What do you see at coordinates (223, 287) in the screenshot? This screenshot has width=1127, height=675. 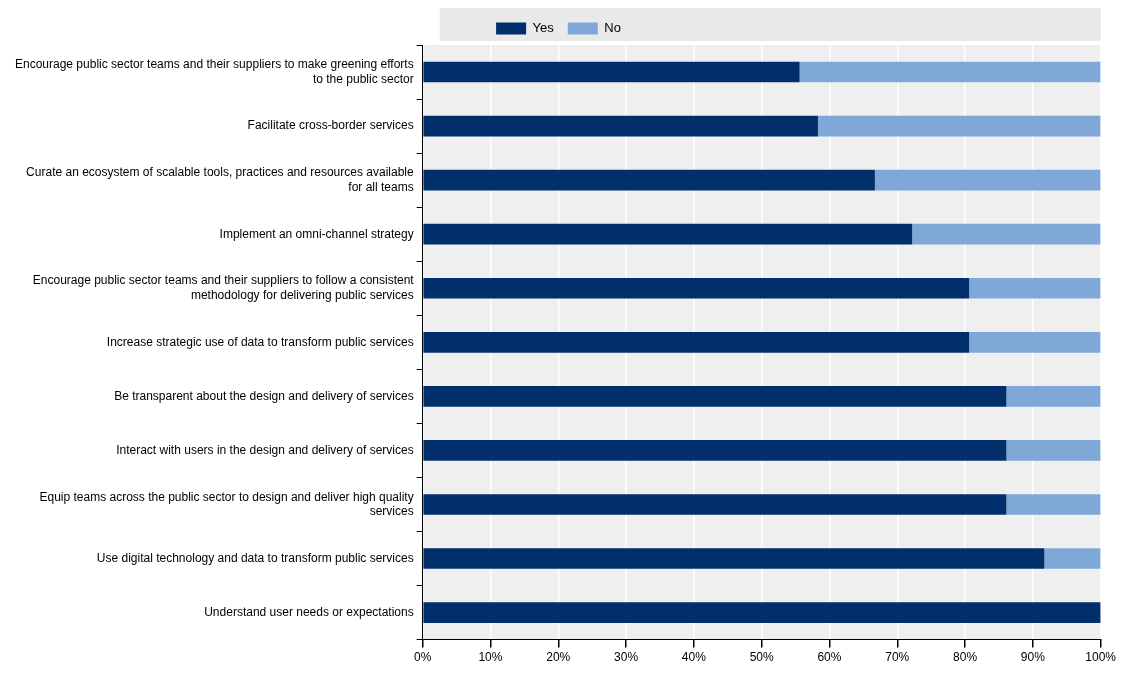 I see `y-tick-label: Encourage public sector teams and their suppliers to follow a consistent methodology for delivering public services` at bounding box center [223, 287].